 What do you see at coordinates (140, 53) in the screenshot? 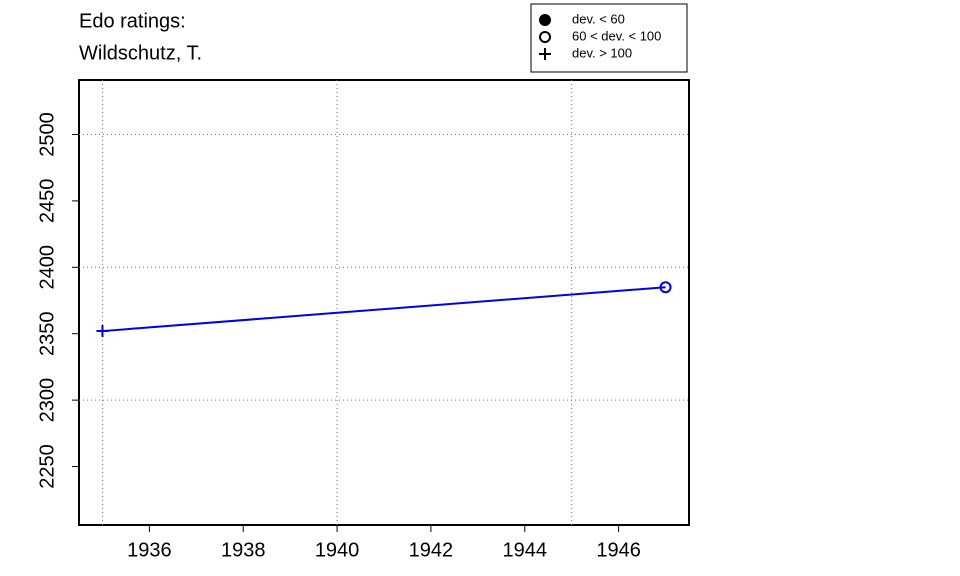
I see `chart-subtitle: Wildschutz, T.` at bounding box center [140, 53].